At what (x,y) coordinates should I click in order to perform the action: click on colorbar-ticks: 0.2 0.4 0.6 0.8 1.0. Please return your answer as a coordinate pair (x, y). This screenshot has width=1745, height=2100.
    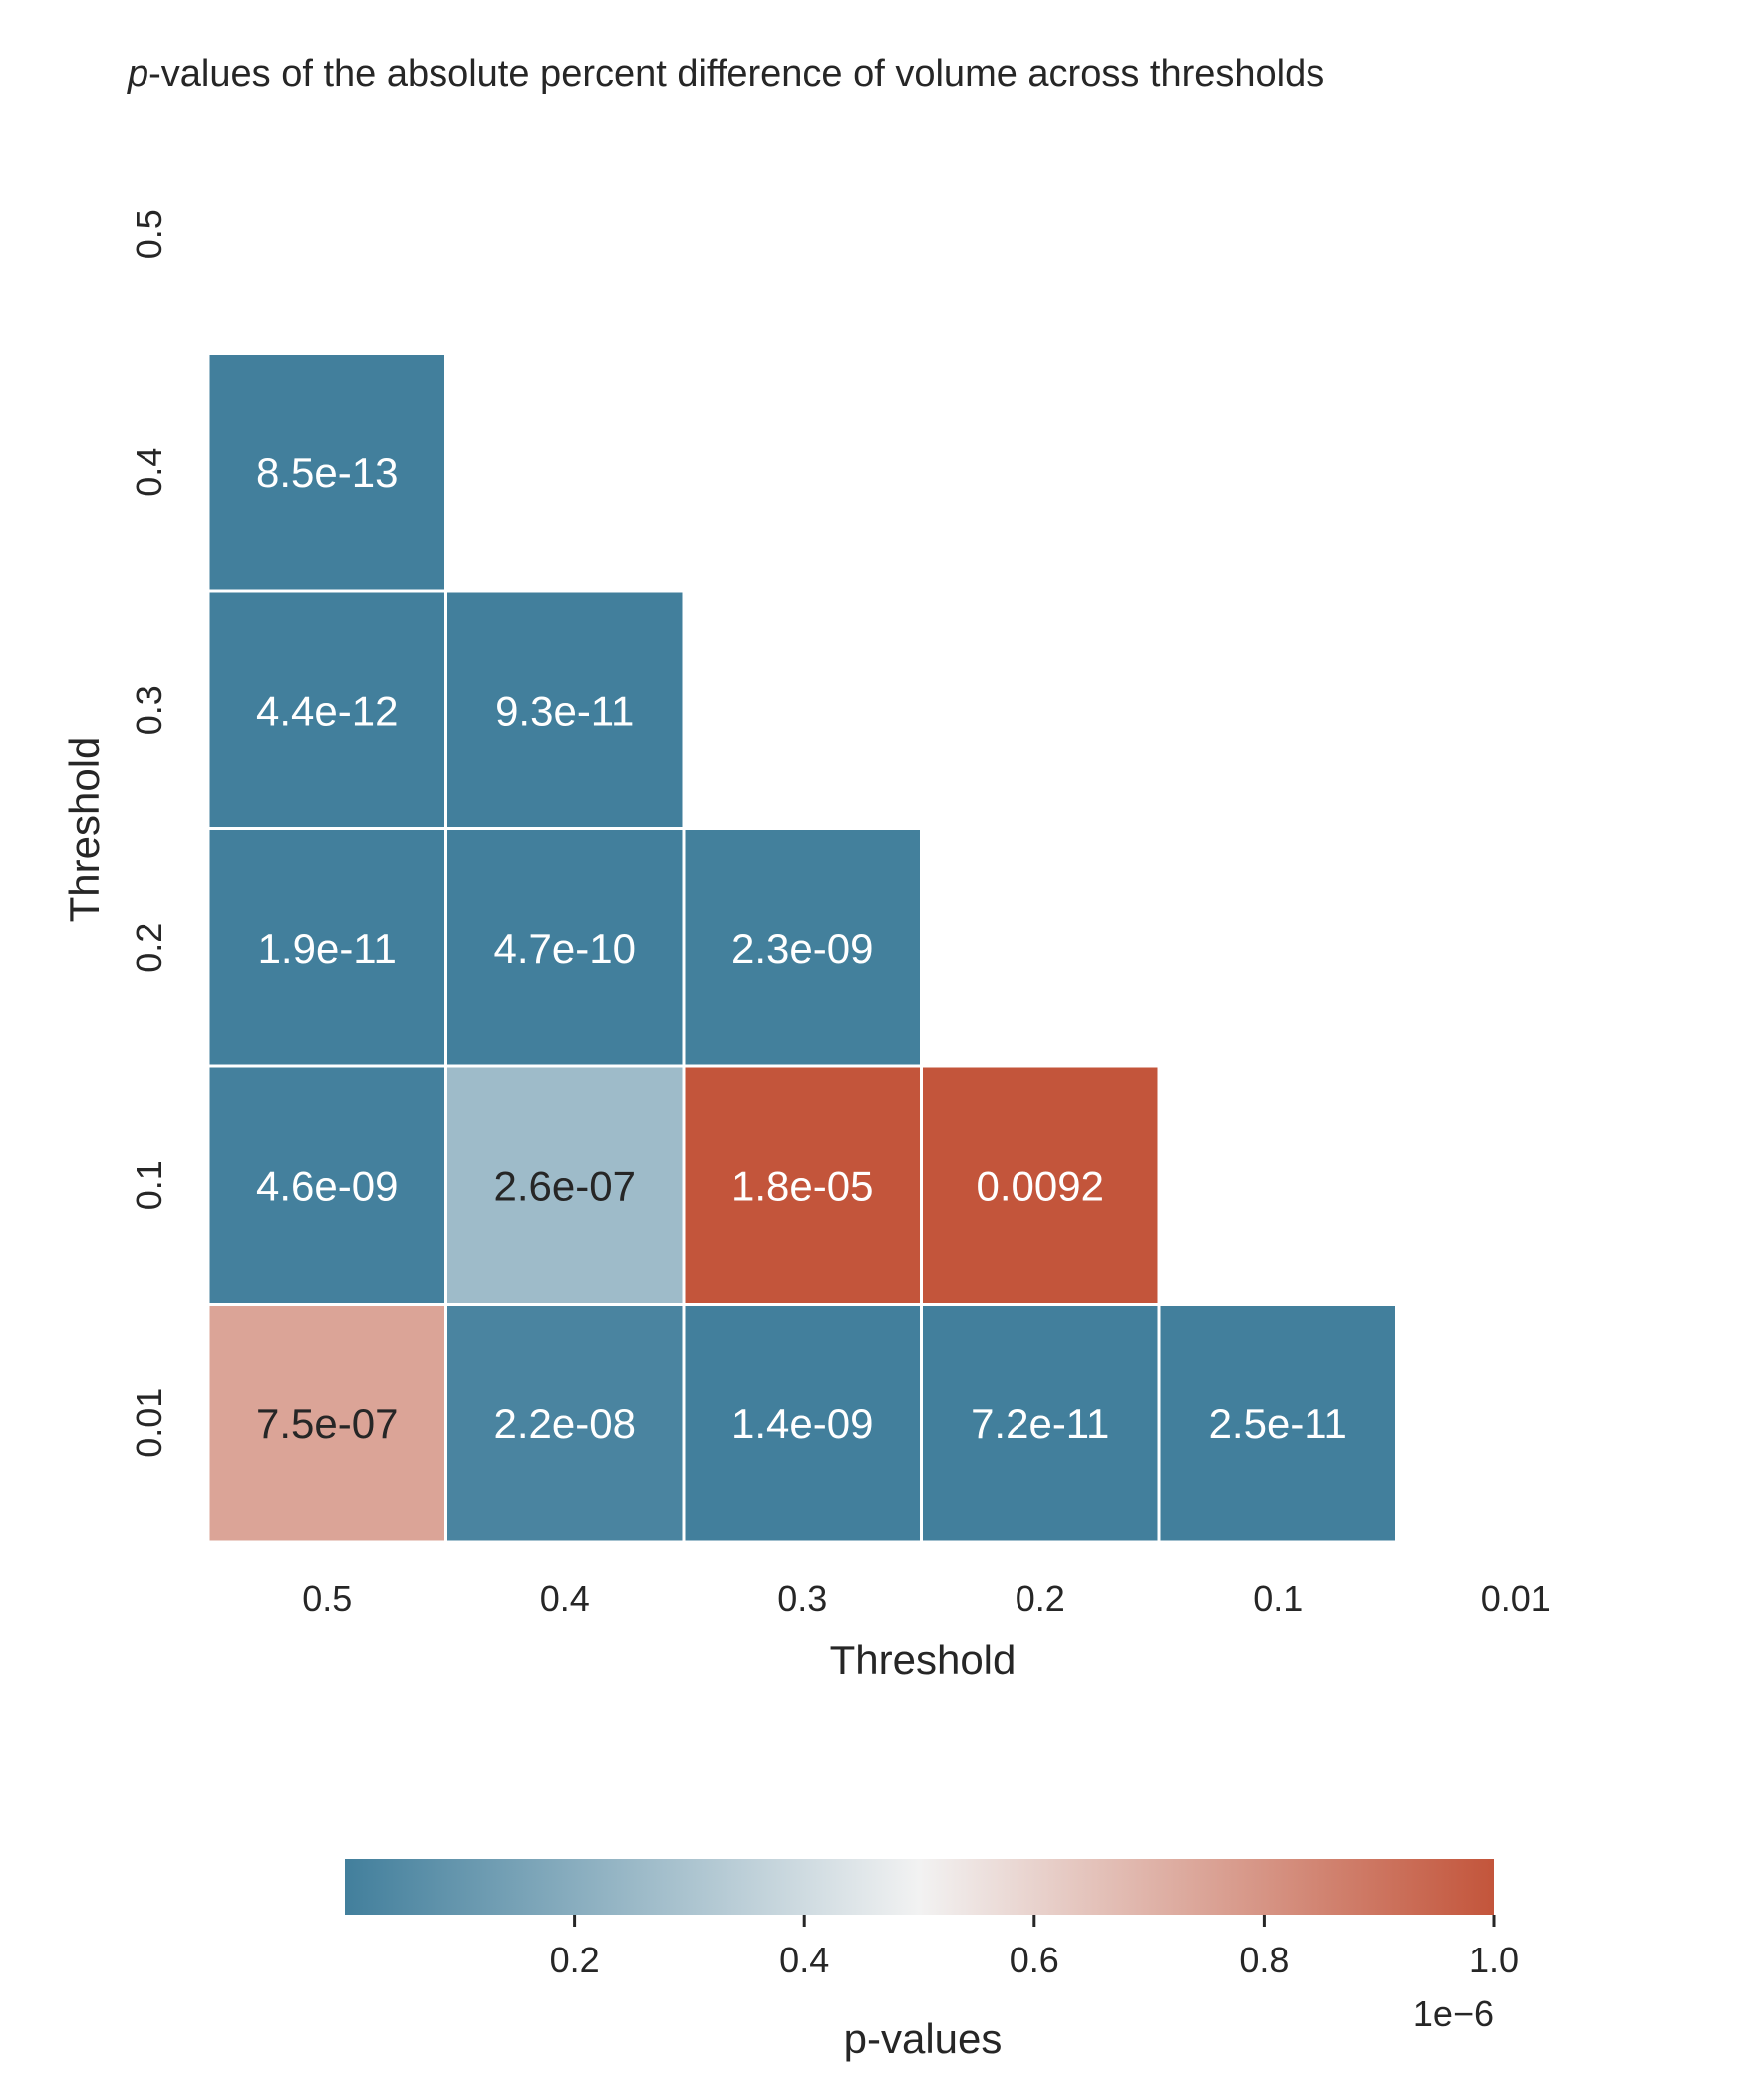
    Looking at the image, I should click on (1035, 1947).